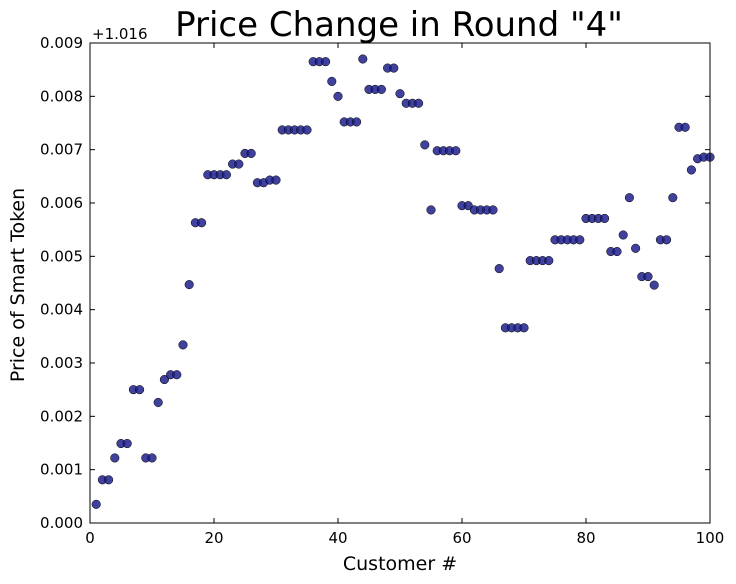 This screenshot has height=584, width=736. I want to click on x-tick-label: 40, so click(337, 538).